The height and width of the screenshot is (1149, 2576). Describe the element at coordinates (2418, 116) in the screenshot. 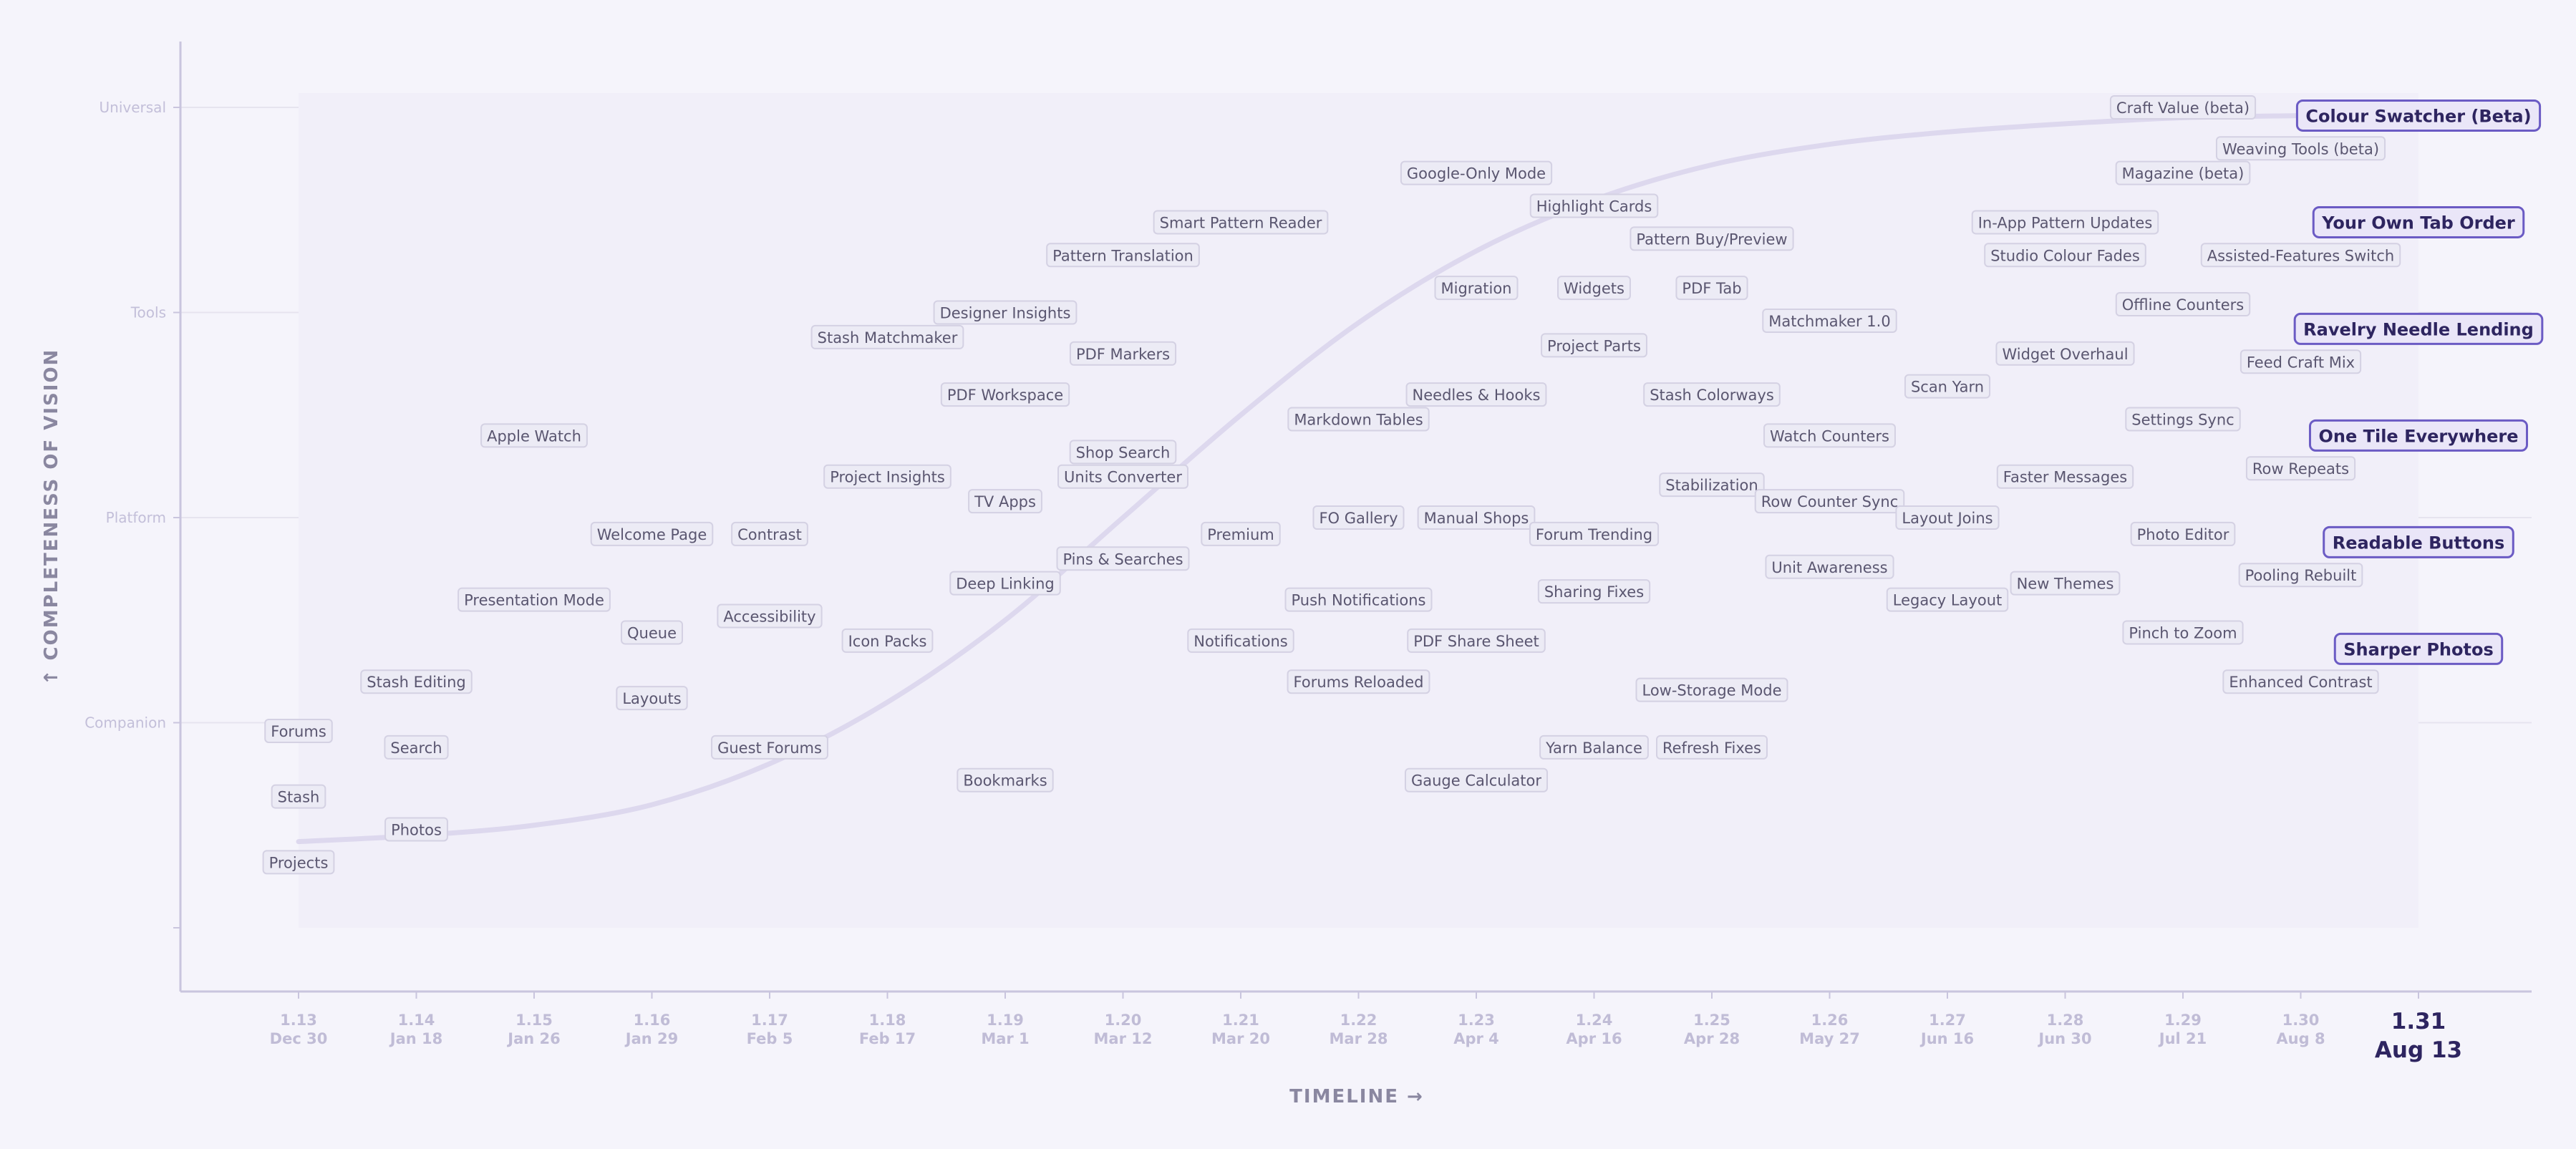

I see `feature-label: Colour Swatcher (Beta)` at that location.